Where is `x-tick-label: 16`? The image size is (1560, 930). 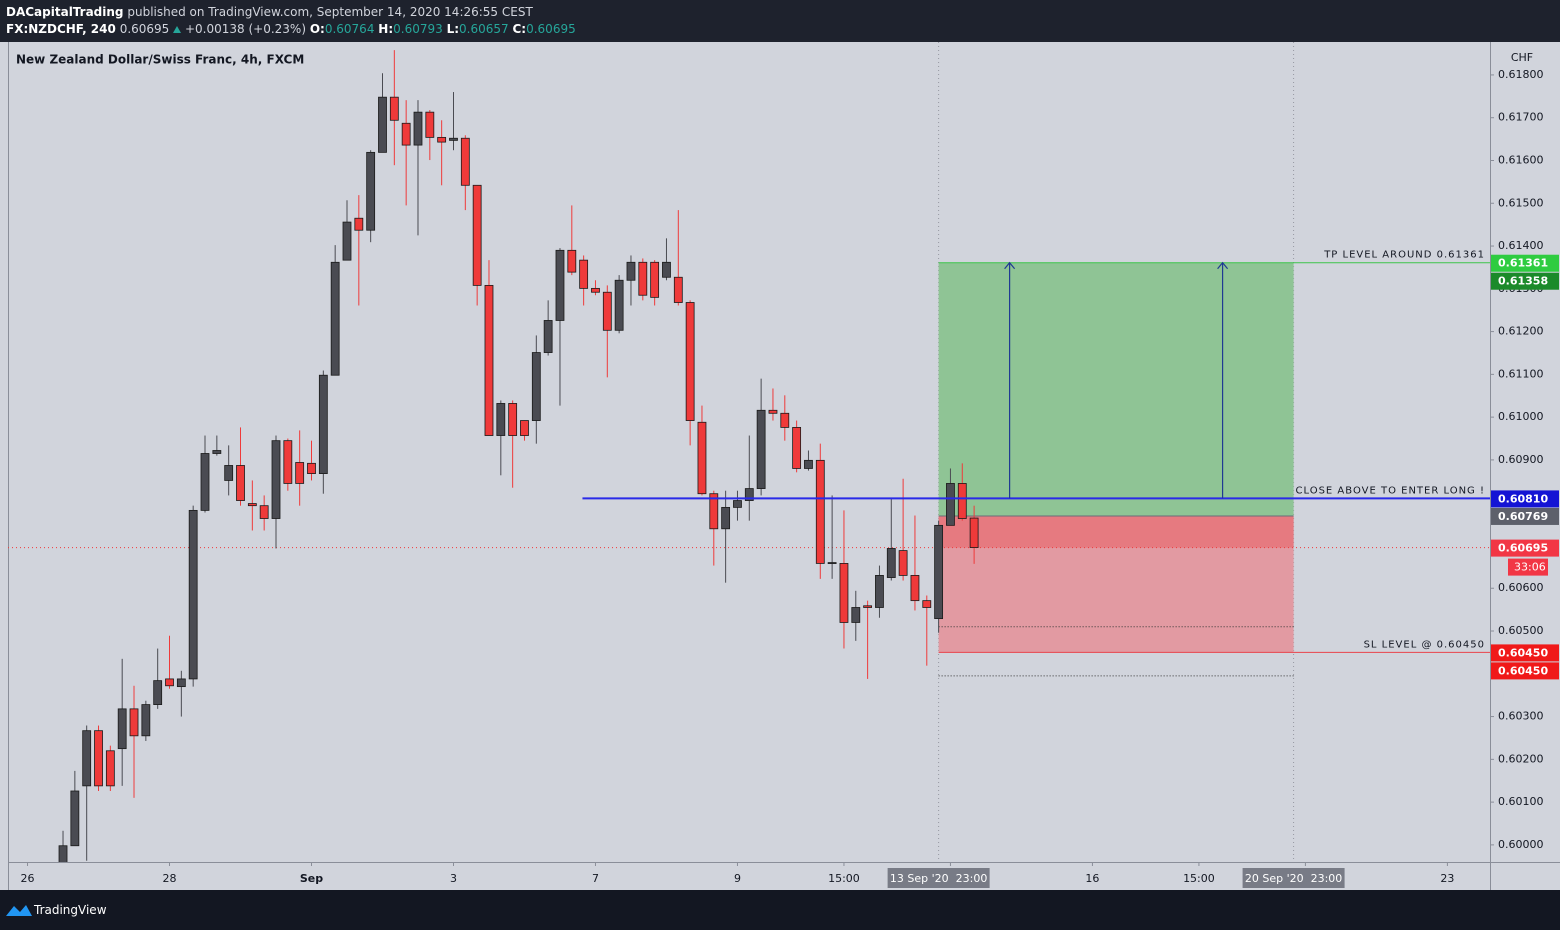
x-tick-label: 16 is located at coordinates (1092, 878).